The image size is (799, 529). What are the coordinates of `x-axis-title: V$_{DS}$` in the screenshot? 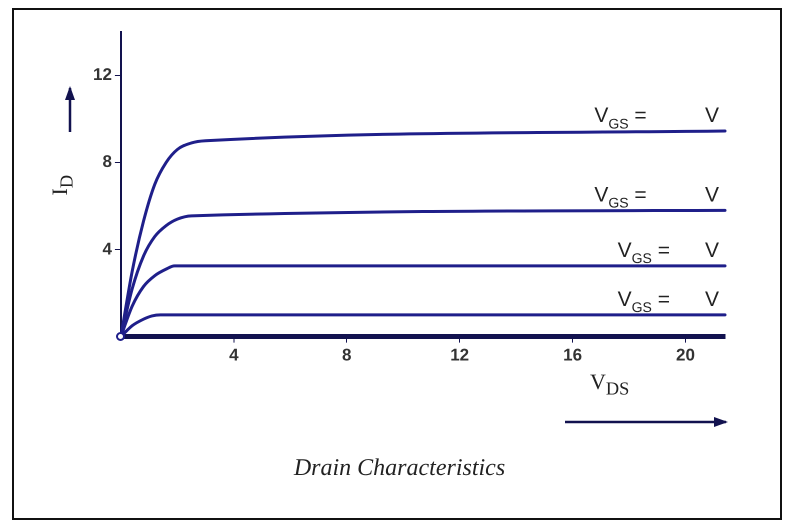 It's located at (610, 383).